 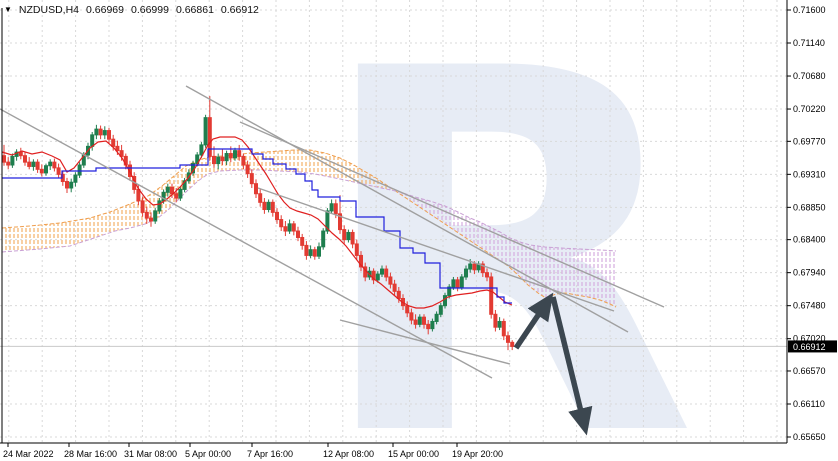 What do you see at coordinates (809, 109) in the screenshot?
I see `svg-text: 0.70220` at bounding box center [809, 109].